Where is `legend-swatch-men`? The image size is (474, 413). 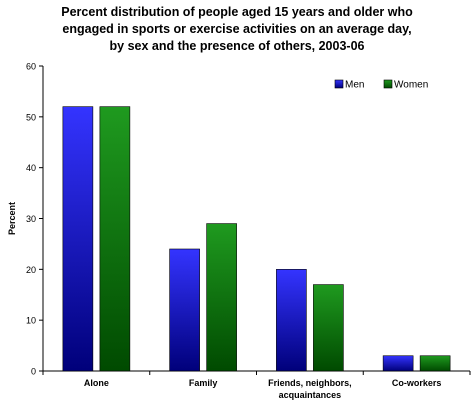 legend-swatch-men is located at coordinates (339, 84).